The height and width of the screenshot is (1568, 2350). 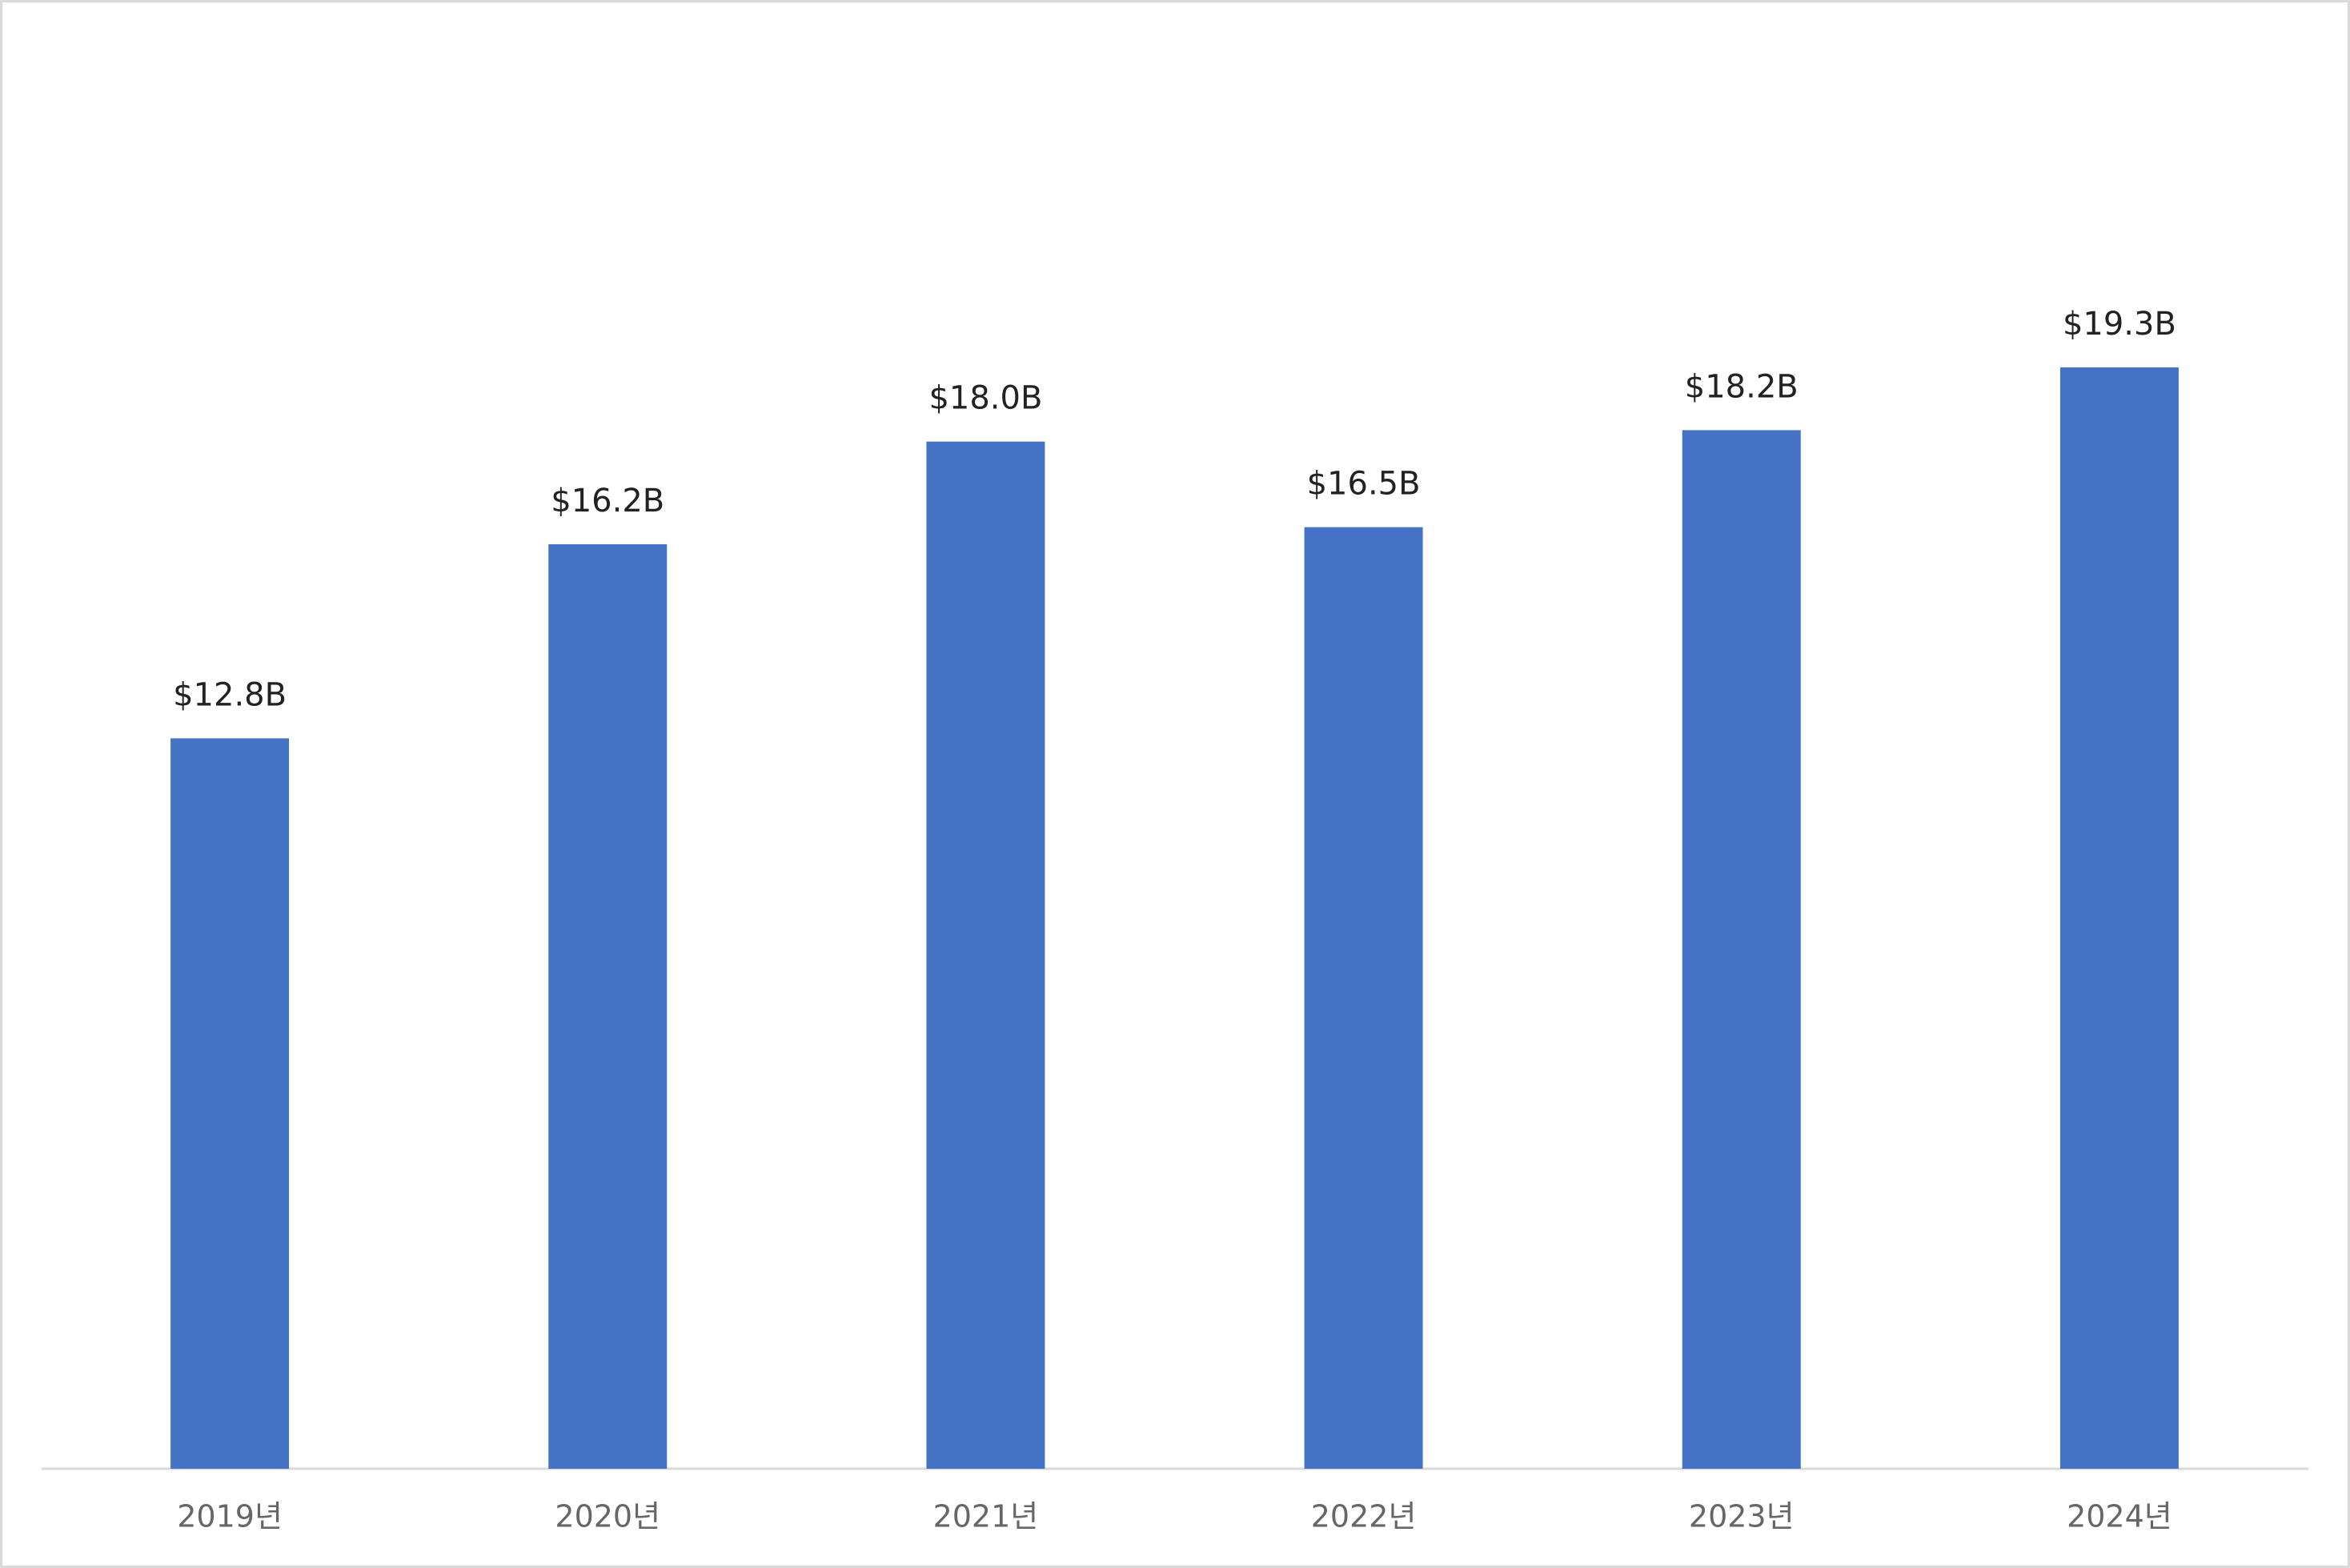 I want to click on data-label: $18.2B, so click(x=1742, y=386).